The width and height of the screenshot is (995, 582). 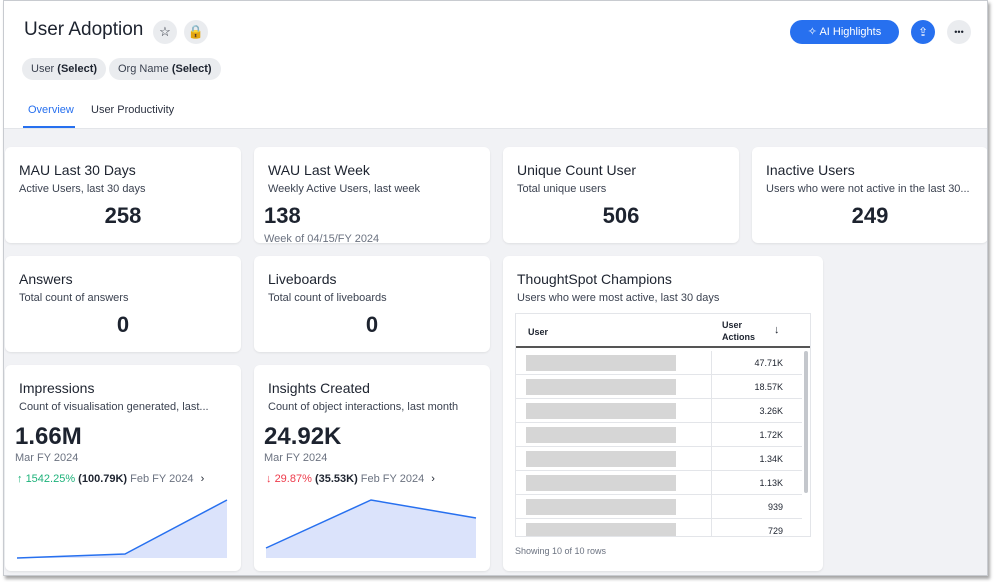 What do you see at coordinates (77, 170) in the screenshot?
I see `kpi-title: MAU Last 30 Days` at bounding box center [77, 170].